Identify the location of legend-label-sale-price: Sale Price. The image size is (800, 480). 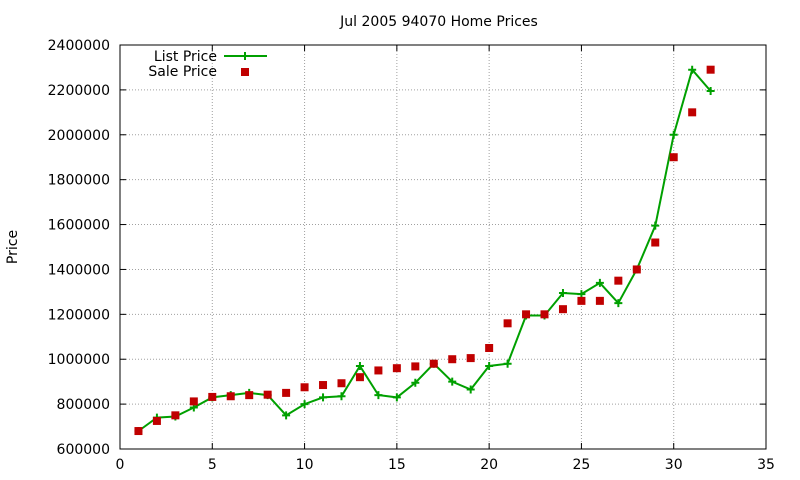
(182, 72).